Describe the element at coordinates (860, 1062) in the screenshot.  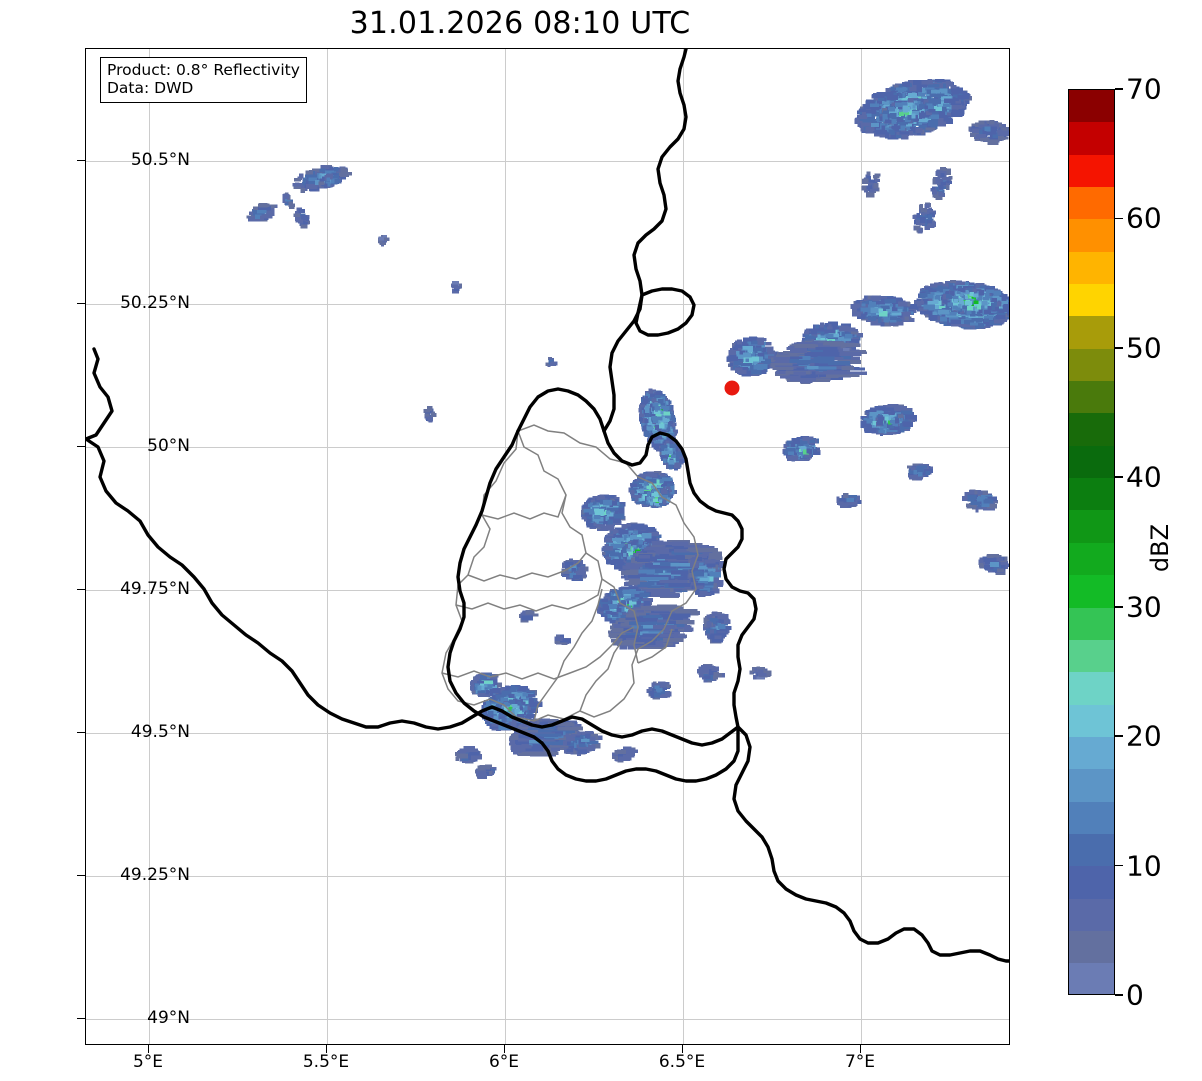
I see `x-axis-tick-label: 7°E` at that location.